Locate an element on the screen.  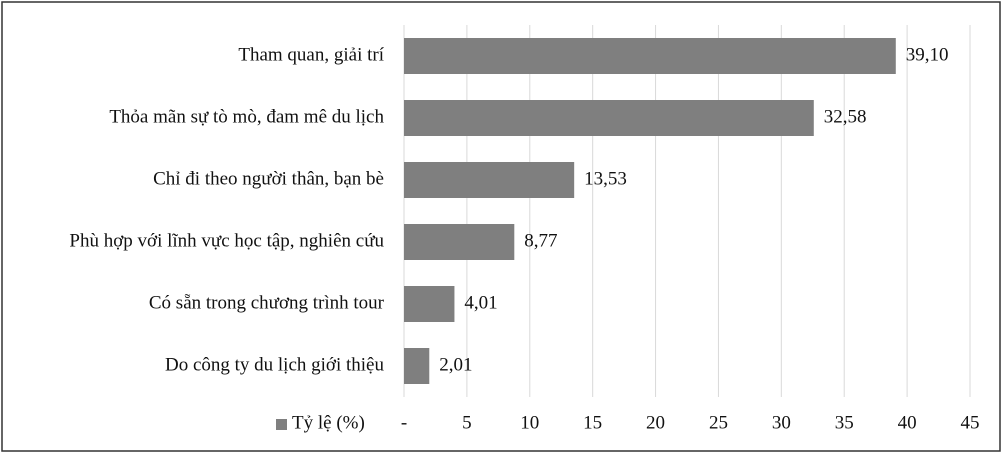
x-tick-label: 40 is located at coordinates (907, 422).